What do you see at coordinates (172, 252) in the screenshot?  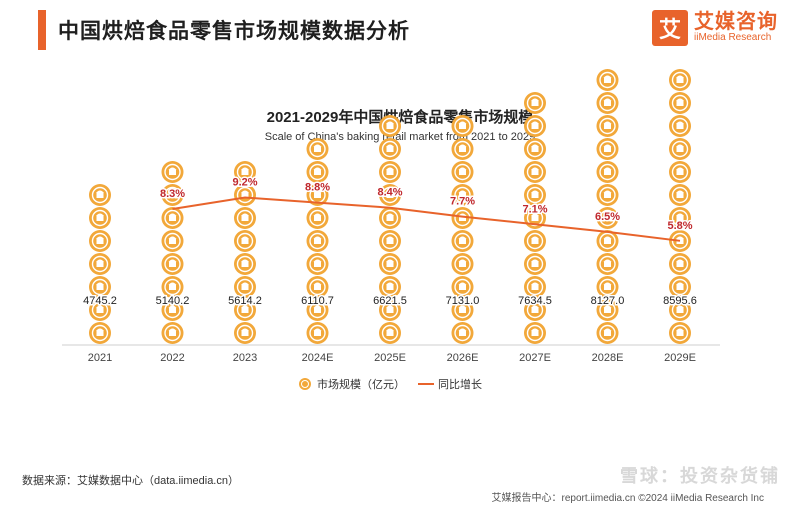 I see `bar-2022` at bounding box center [172, 252].